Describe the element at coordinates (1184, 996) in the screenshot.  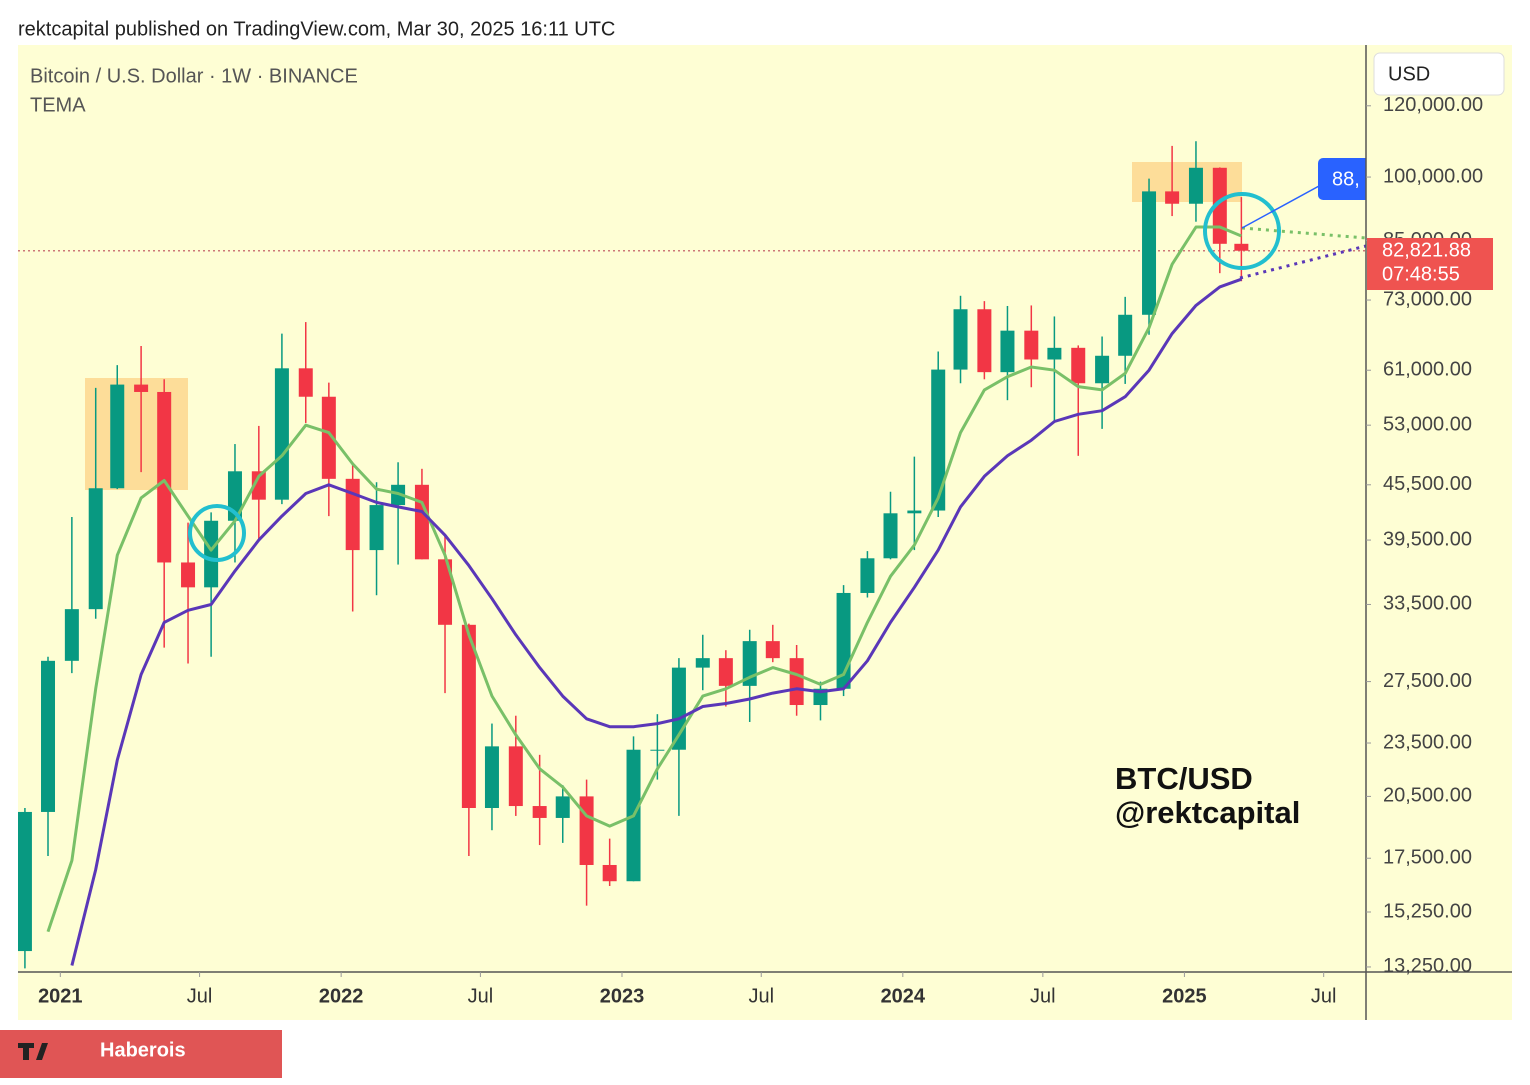
I see `x-tick-label: 2025` at that location.